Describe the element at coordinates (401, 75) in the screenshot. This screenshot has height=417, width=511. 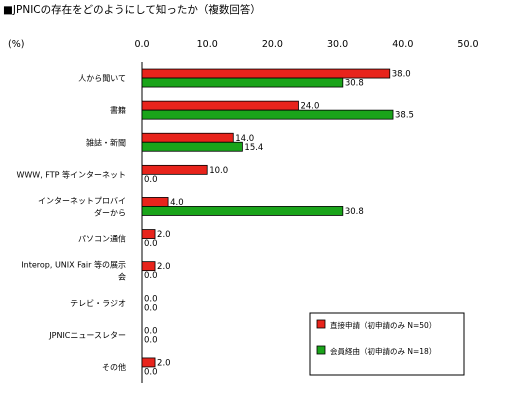
I see `data-label: 38.0` at that location.